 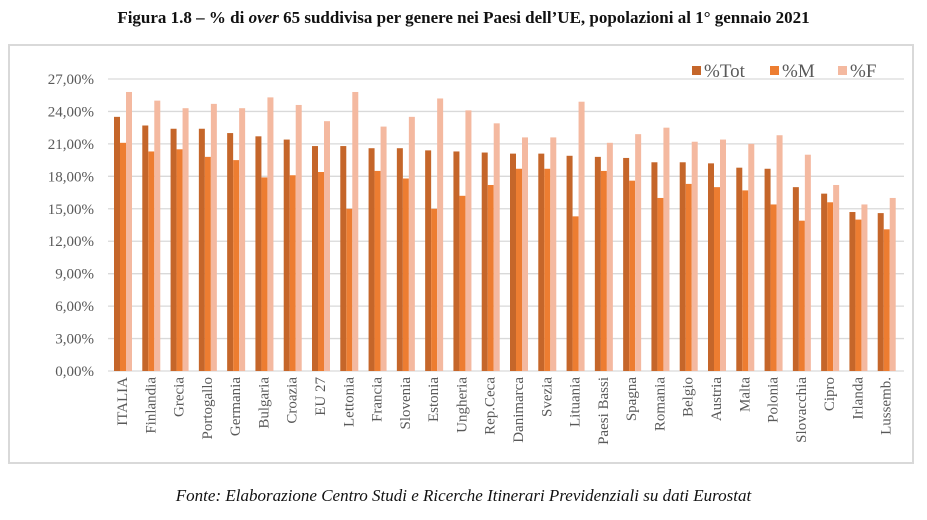 I want to click on x-tick-label: Grecia, so click(x=180, y=397).